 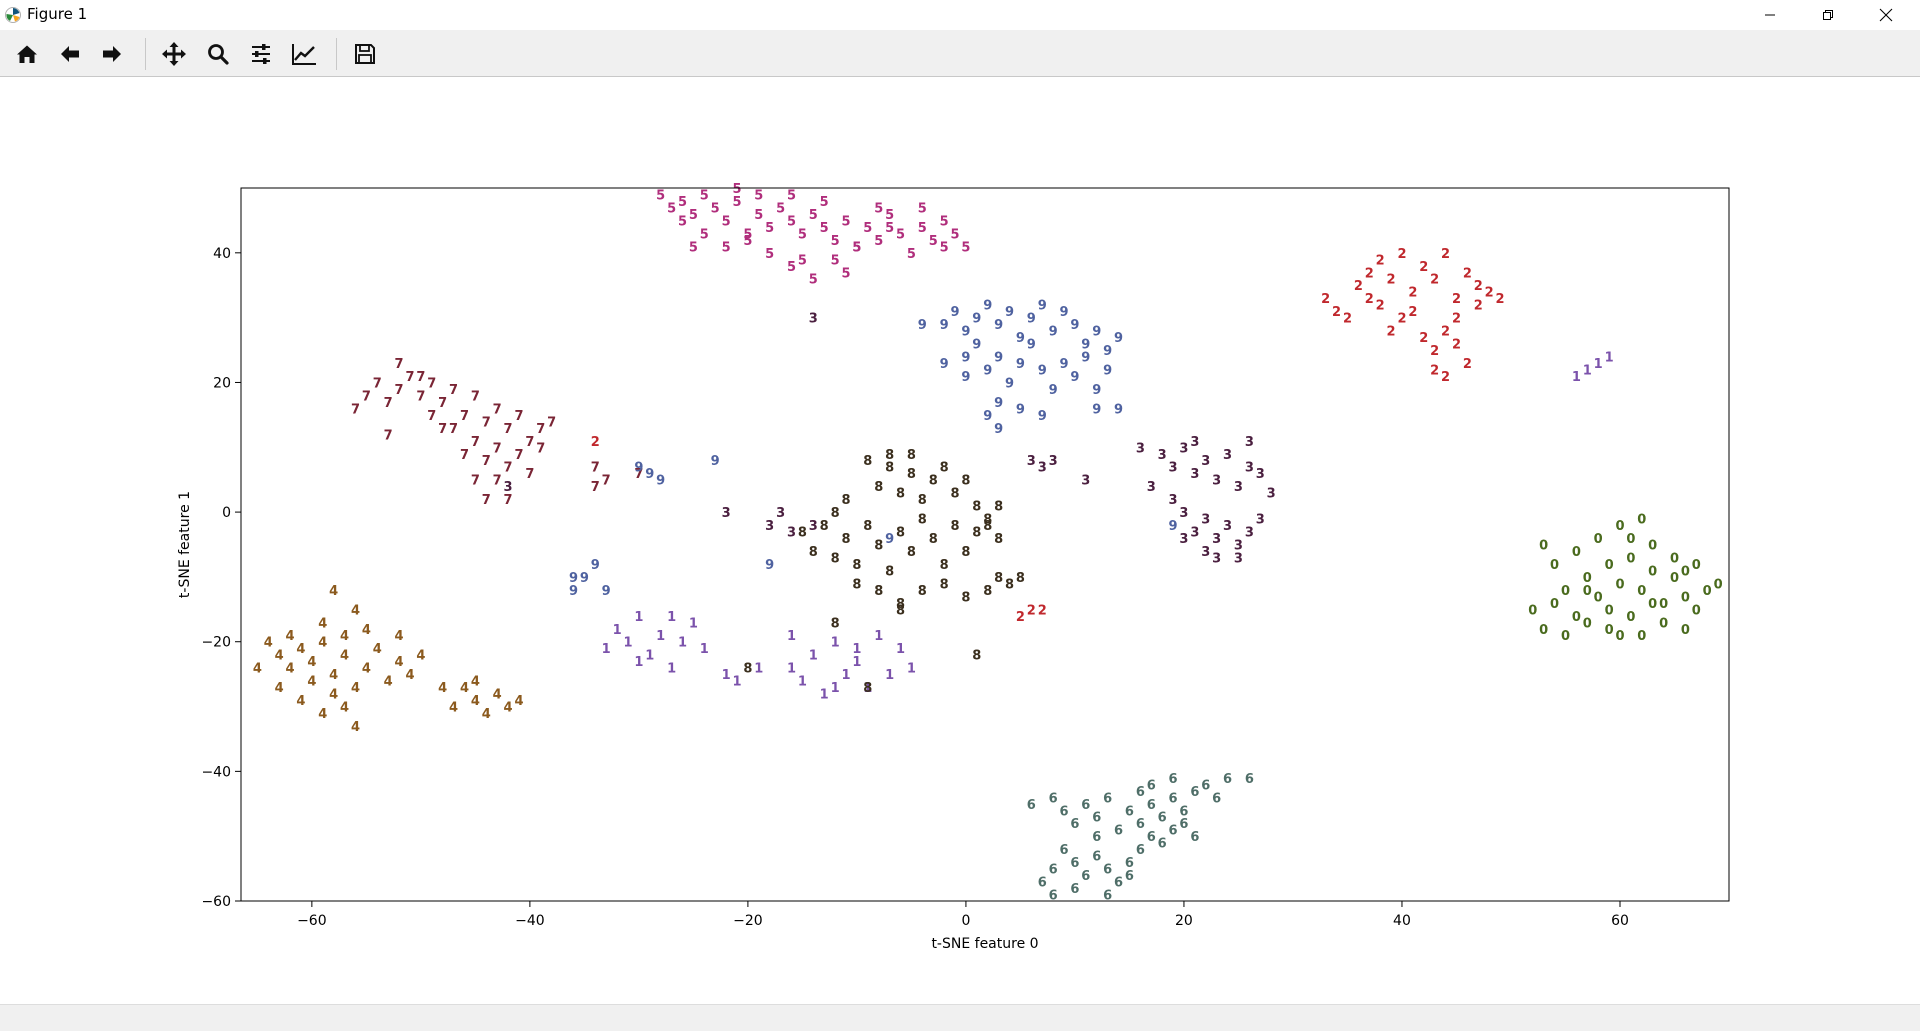 I want to click on x-tick-label: 20, so click(x=1184, y=921).